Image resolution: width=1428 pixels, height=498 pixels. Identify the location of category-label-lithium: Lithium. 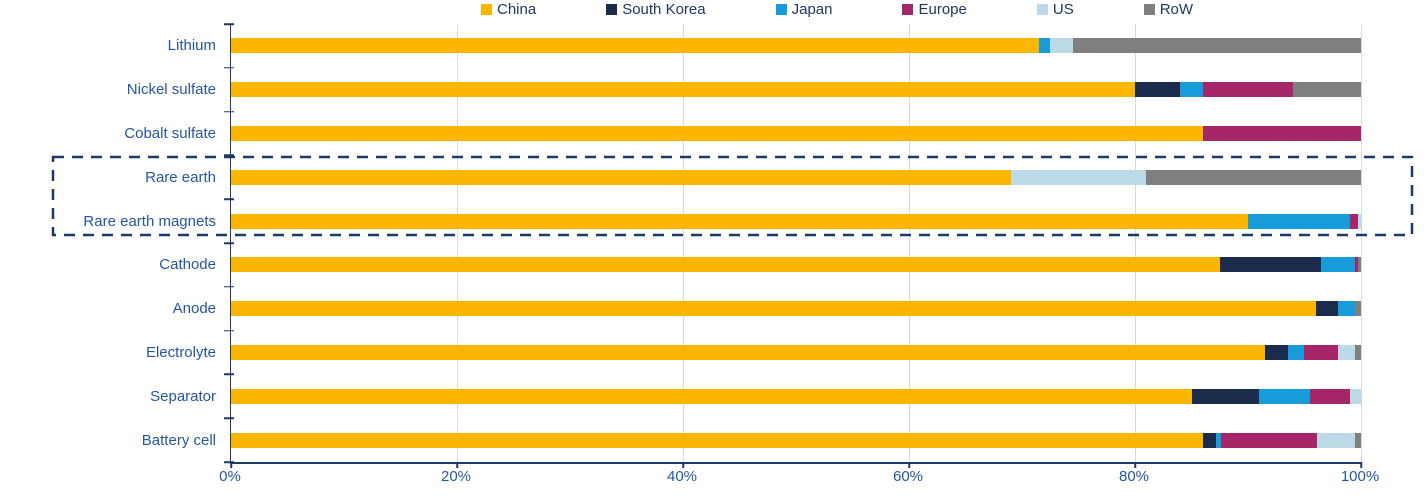
(191, 46).